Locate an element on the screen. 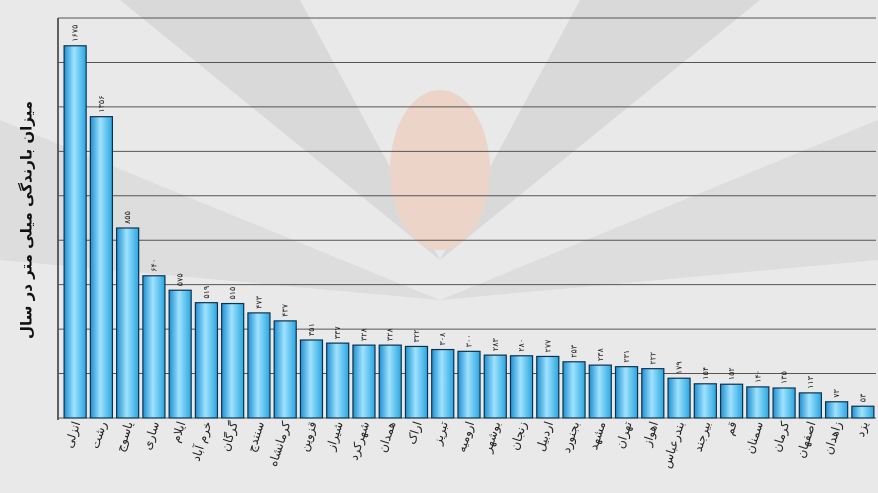 This screenshot has height=493, width=878. value-label: ۲۳۱ is located at coordinates (626, 356).